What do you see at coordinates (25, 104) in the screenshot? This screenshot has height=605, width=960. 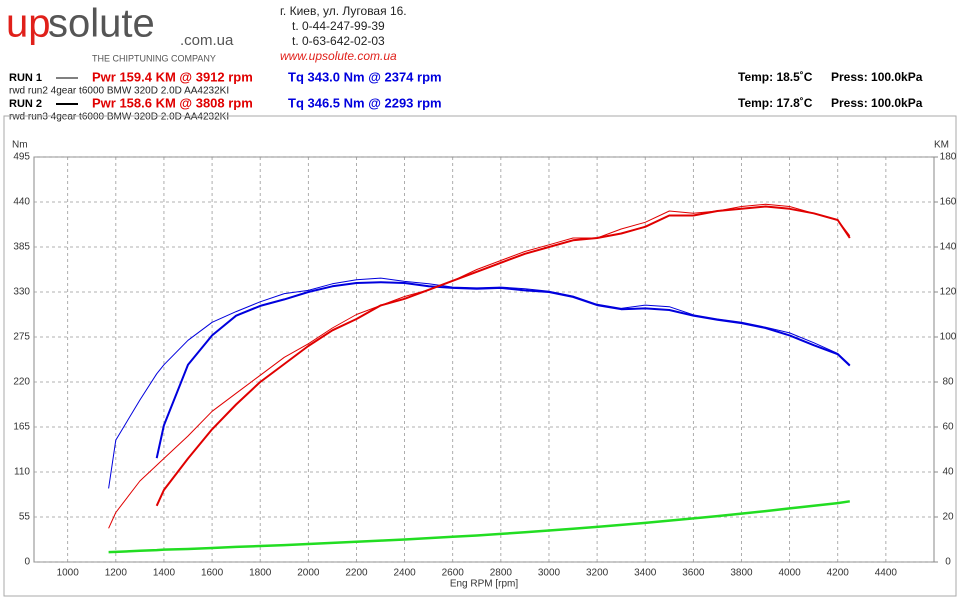 I see `run-label: RUN 2` at bounding box center [25, 104].